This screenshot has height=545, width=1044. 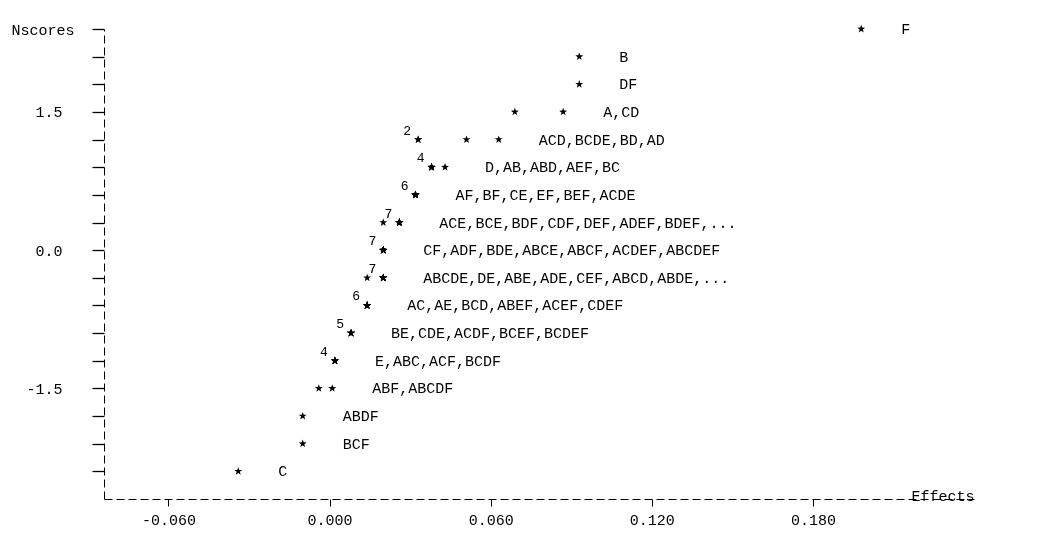 What do you see at coordinates (330, 521) in the screenshot?
I see `x-tick-label: 0.000` at bounding box center [330, 521].